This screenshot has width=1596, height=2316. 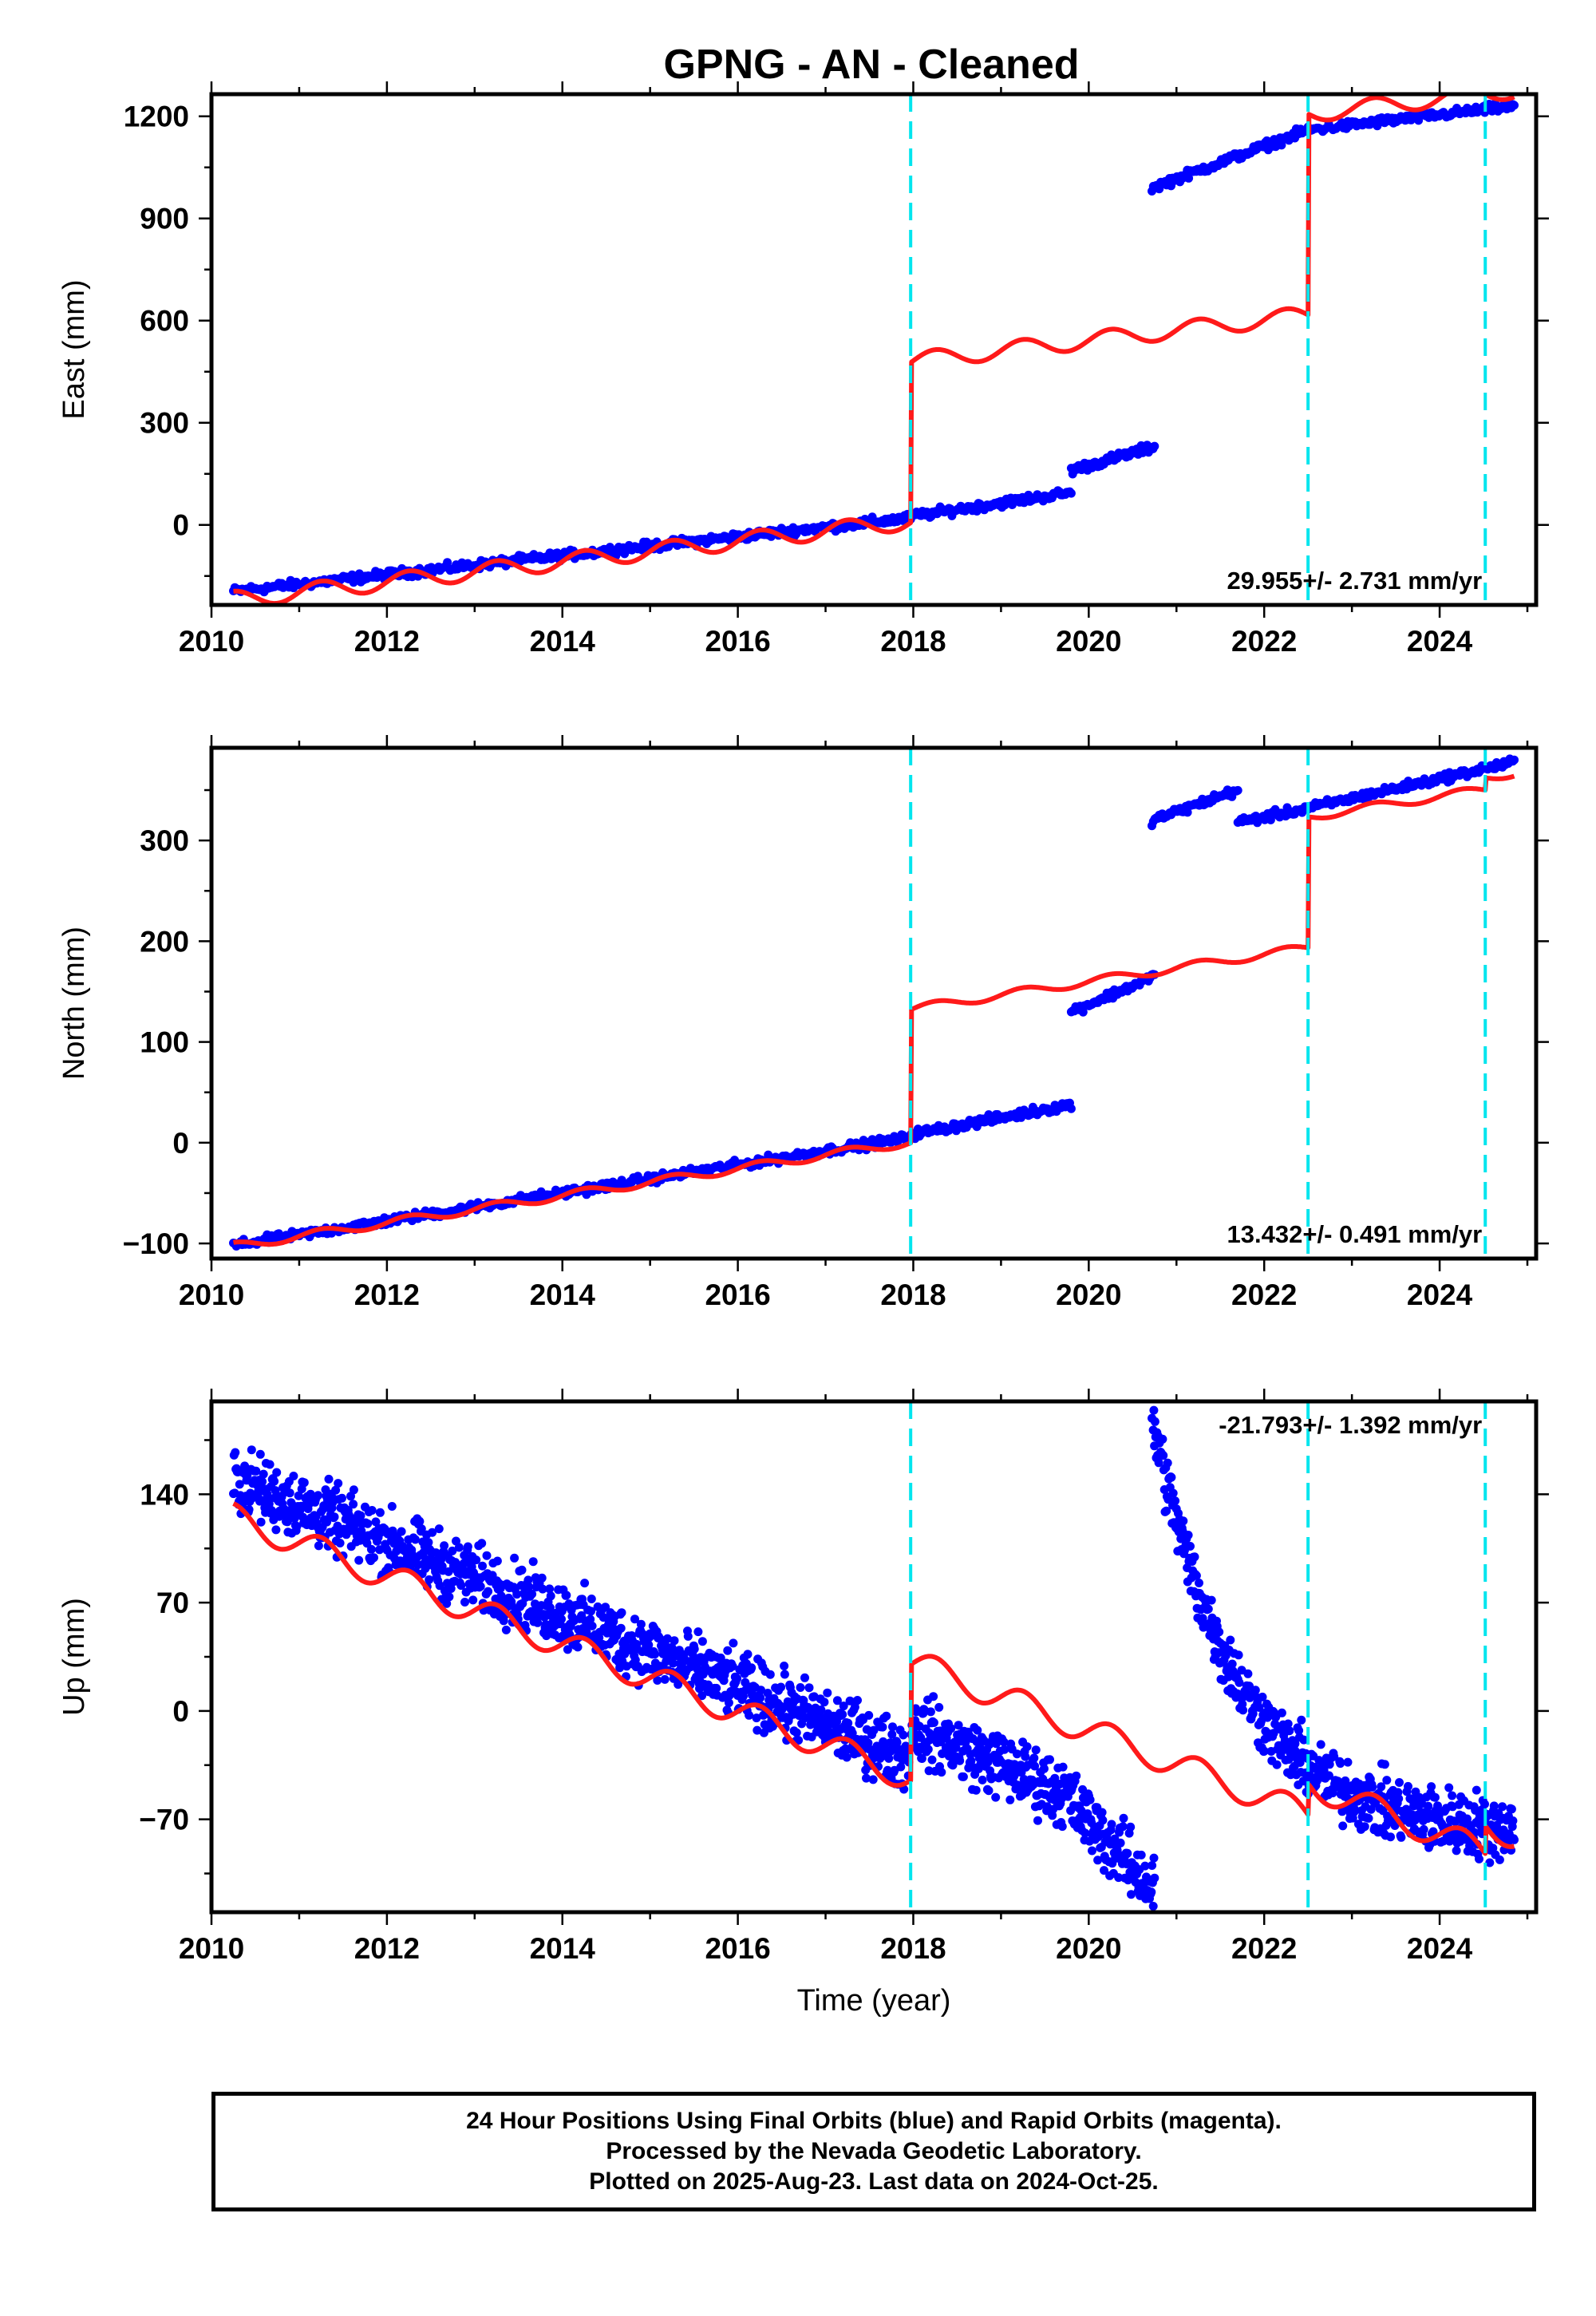 I want to click on north-y-tick-label: −100, so click(x=156, y=1243).